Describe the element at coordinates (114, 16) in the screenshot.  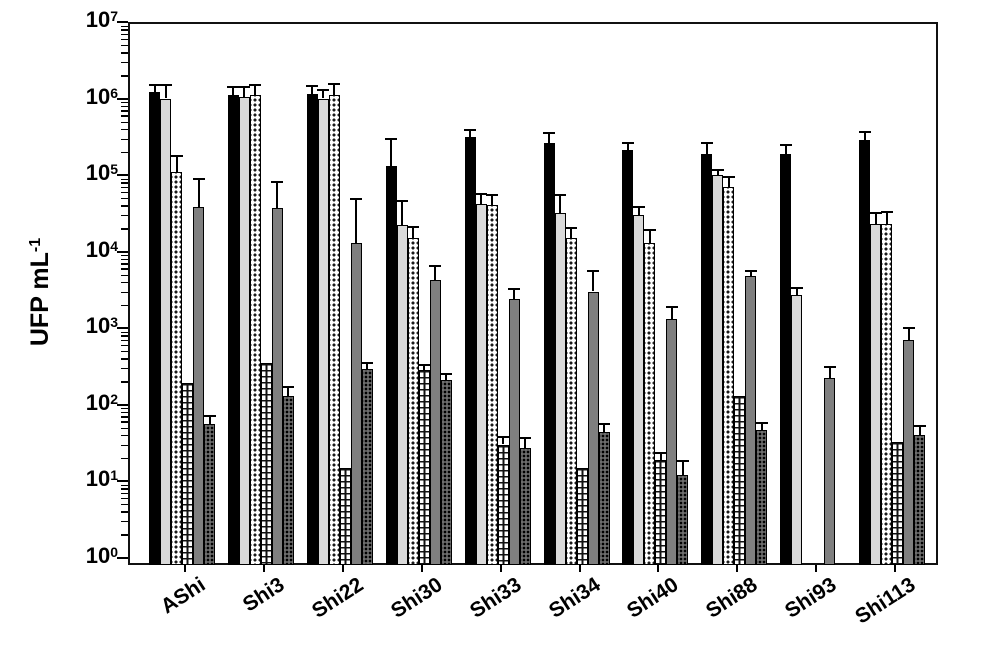
I see `y-tick-exponent: 7` at that location.